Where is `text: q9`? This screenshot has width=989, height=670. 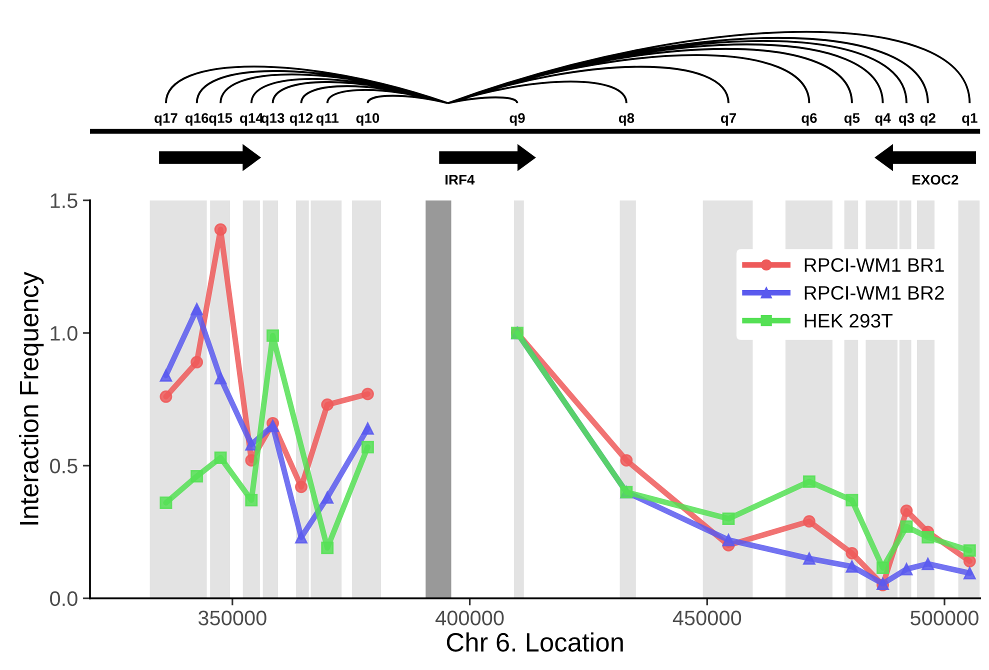
text: q9 is located at coordinates (517, 119).